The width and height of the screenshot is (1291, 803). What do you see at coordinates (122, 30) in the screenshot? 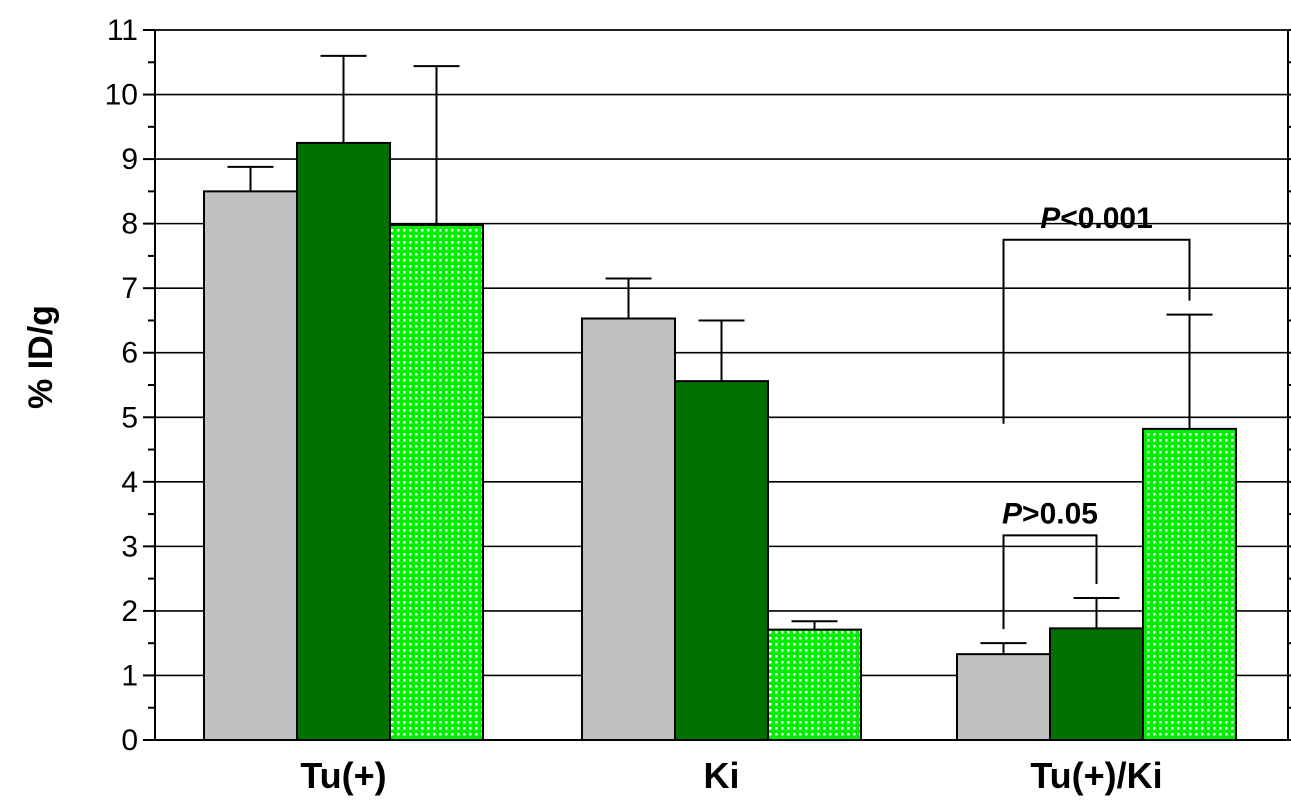
I see `y-tick-label: 11` at bounding box center [122, 30].